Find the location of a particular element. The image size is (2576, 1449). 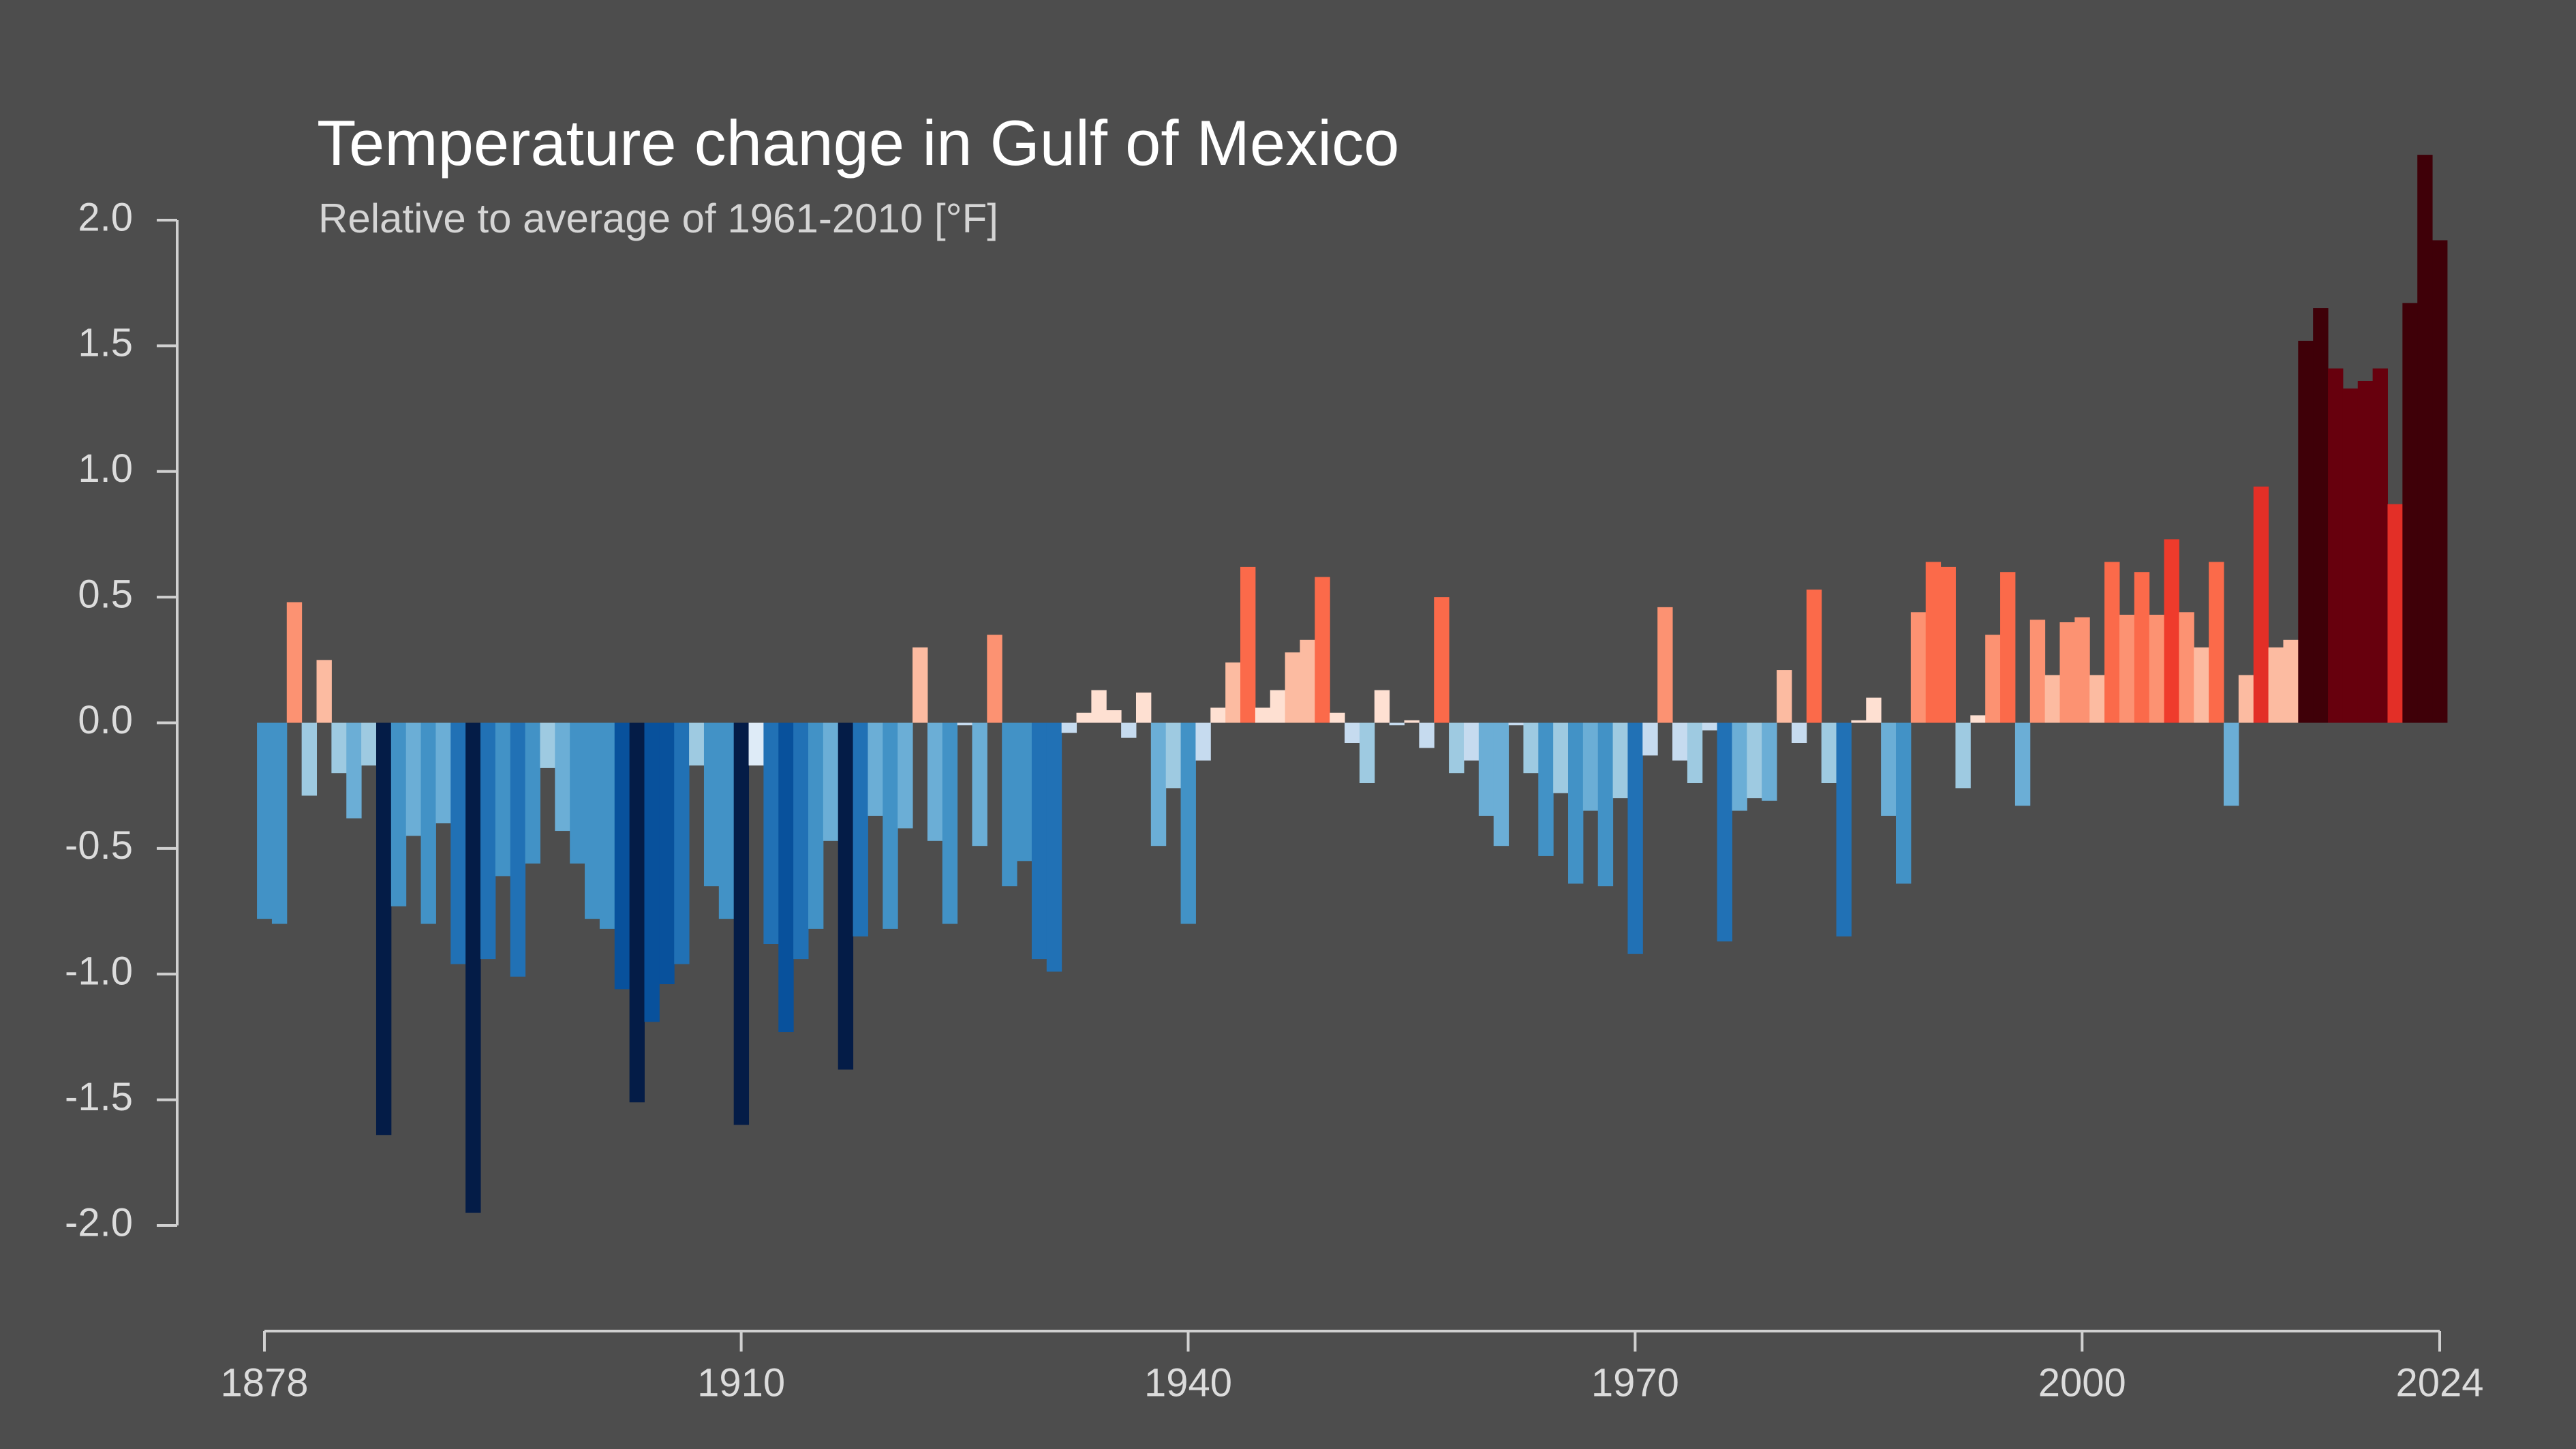

x-tick-label: 1910 is located at coordinates (741, 1383).